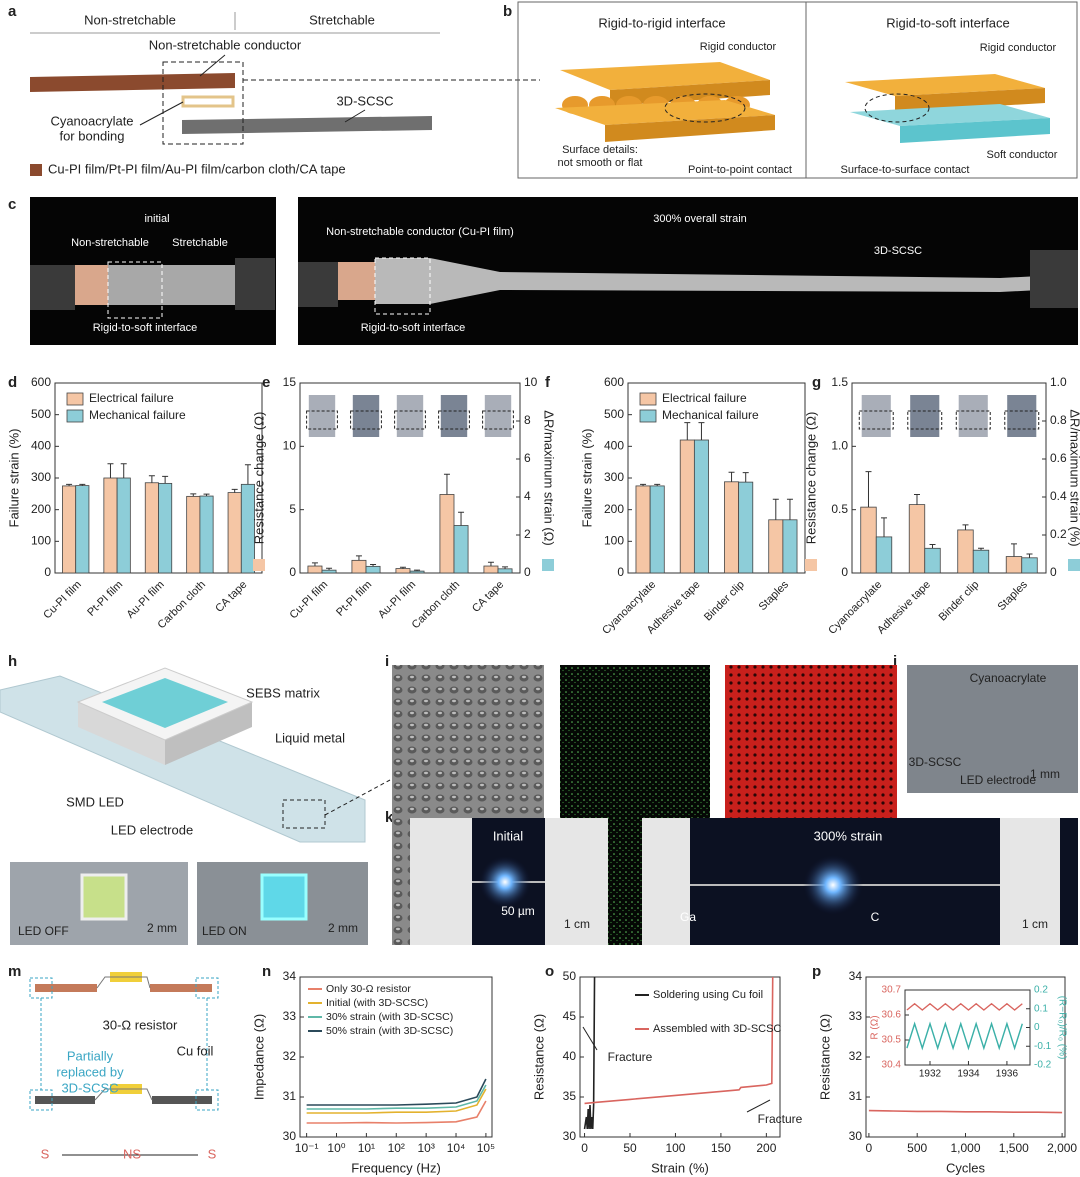  Describe the element at coordinates (95, 801) in the screenshot. I see `label: SMD LED` at that location.